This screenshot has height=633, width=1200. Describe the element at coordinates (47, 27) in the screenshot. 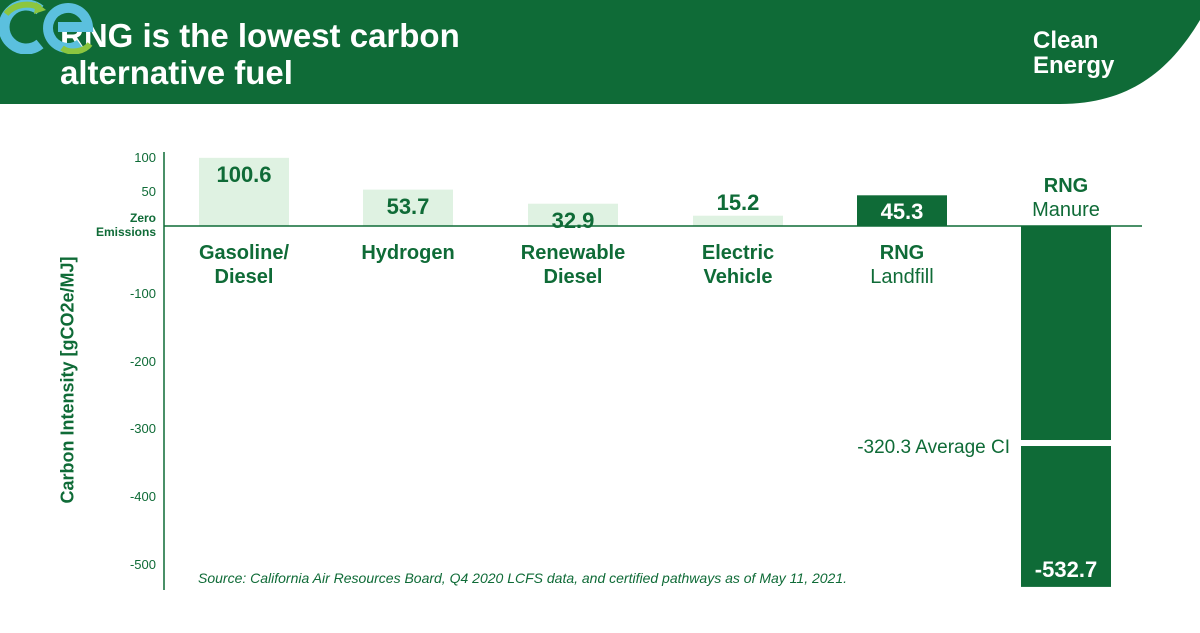

I see `ce-logo-icon` at that location.